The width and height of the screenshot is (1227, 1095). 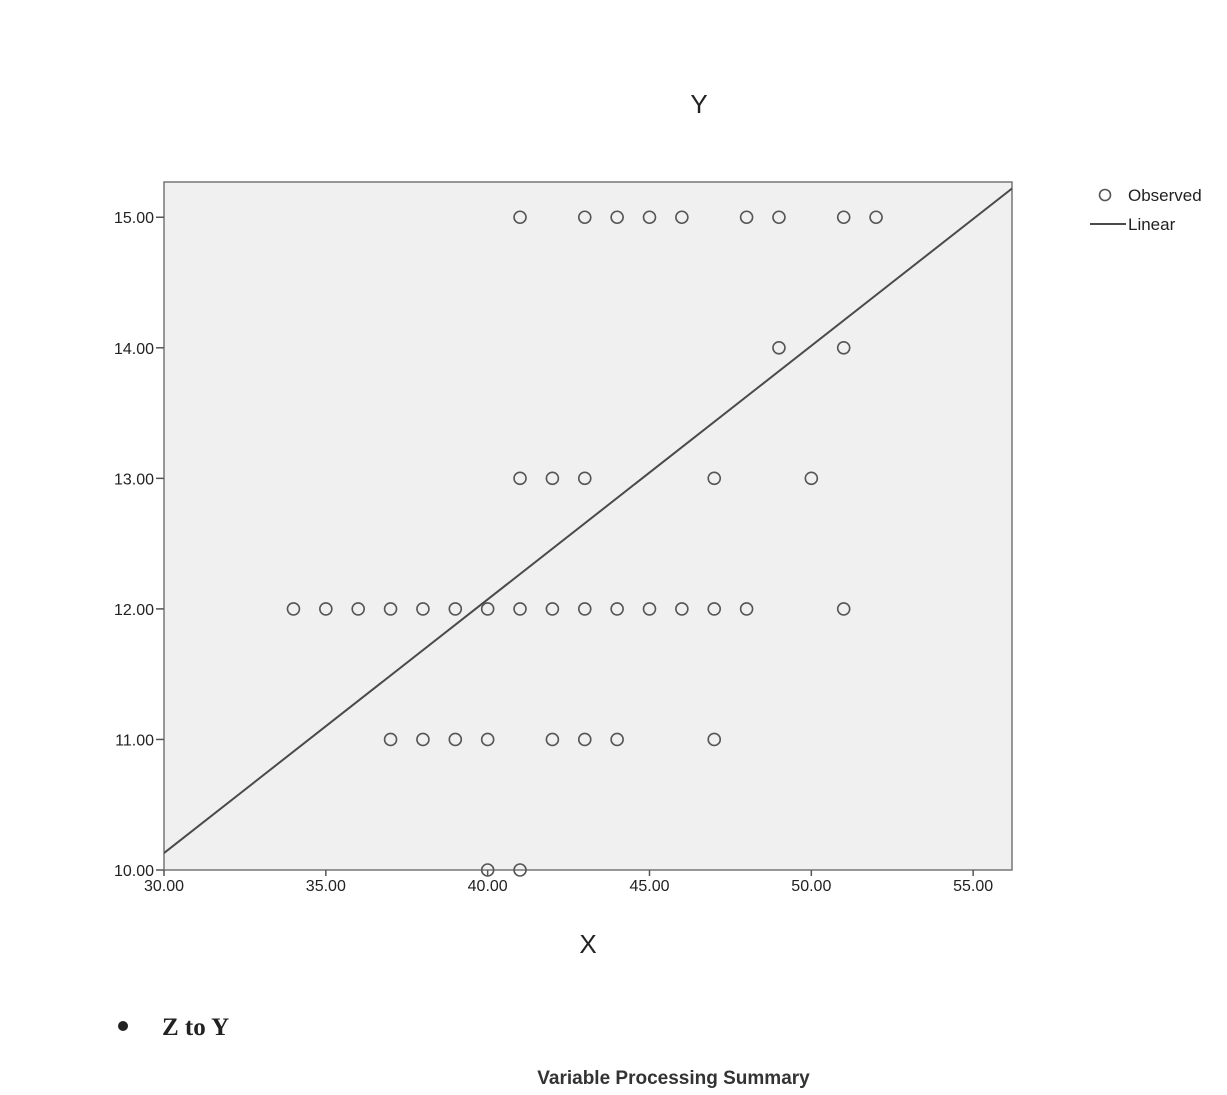 I want to click on section-subtitle: Variable Processing Summary, so click(x=673, y=1078).